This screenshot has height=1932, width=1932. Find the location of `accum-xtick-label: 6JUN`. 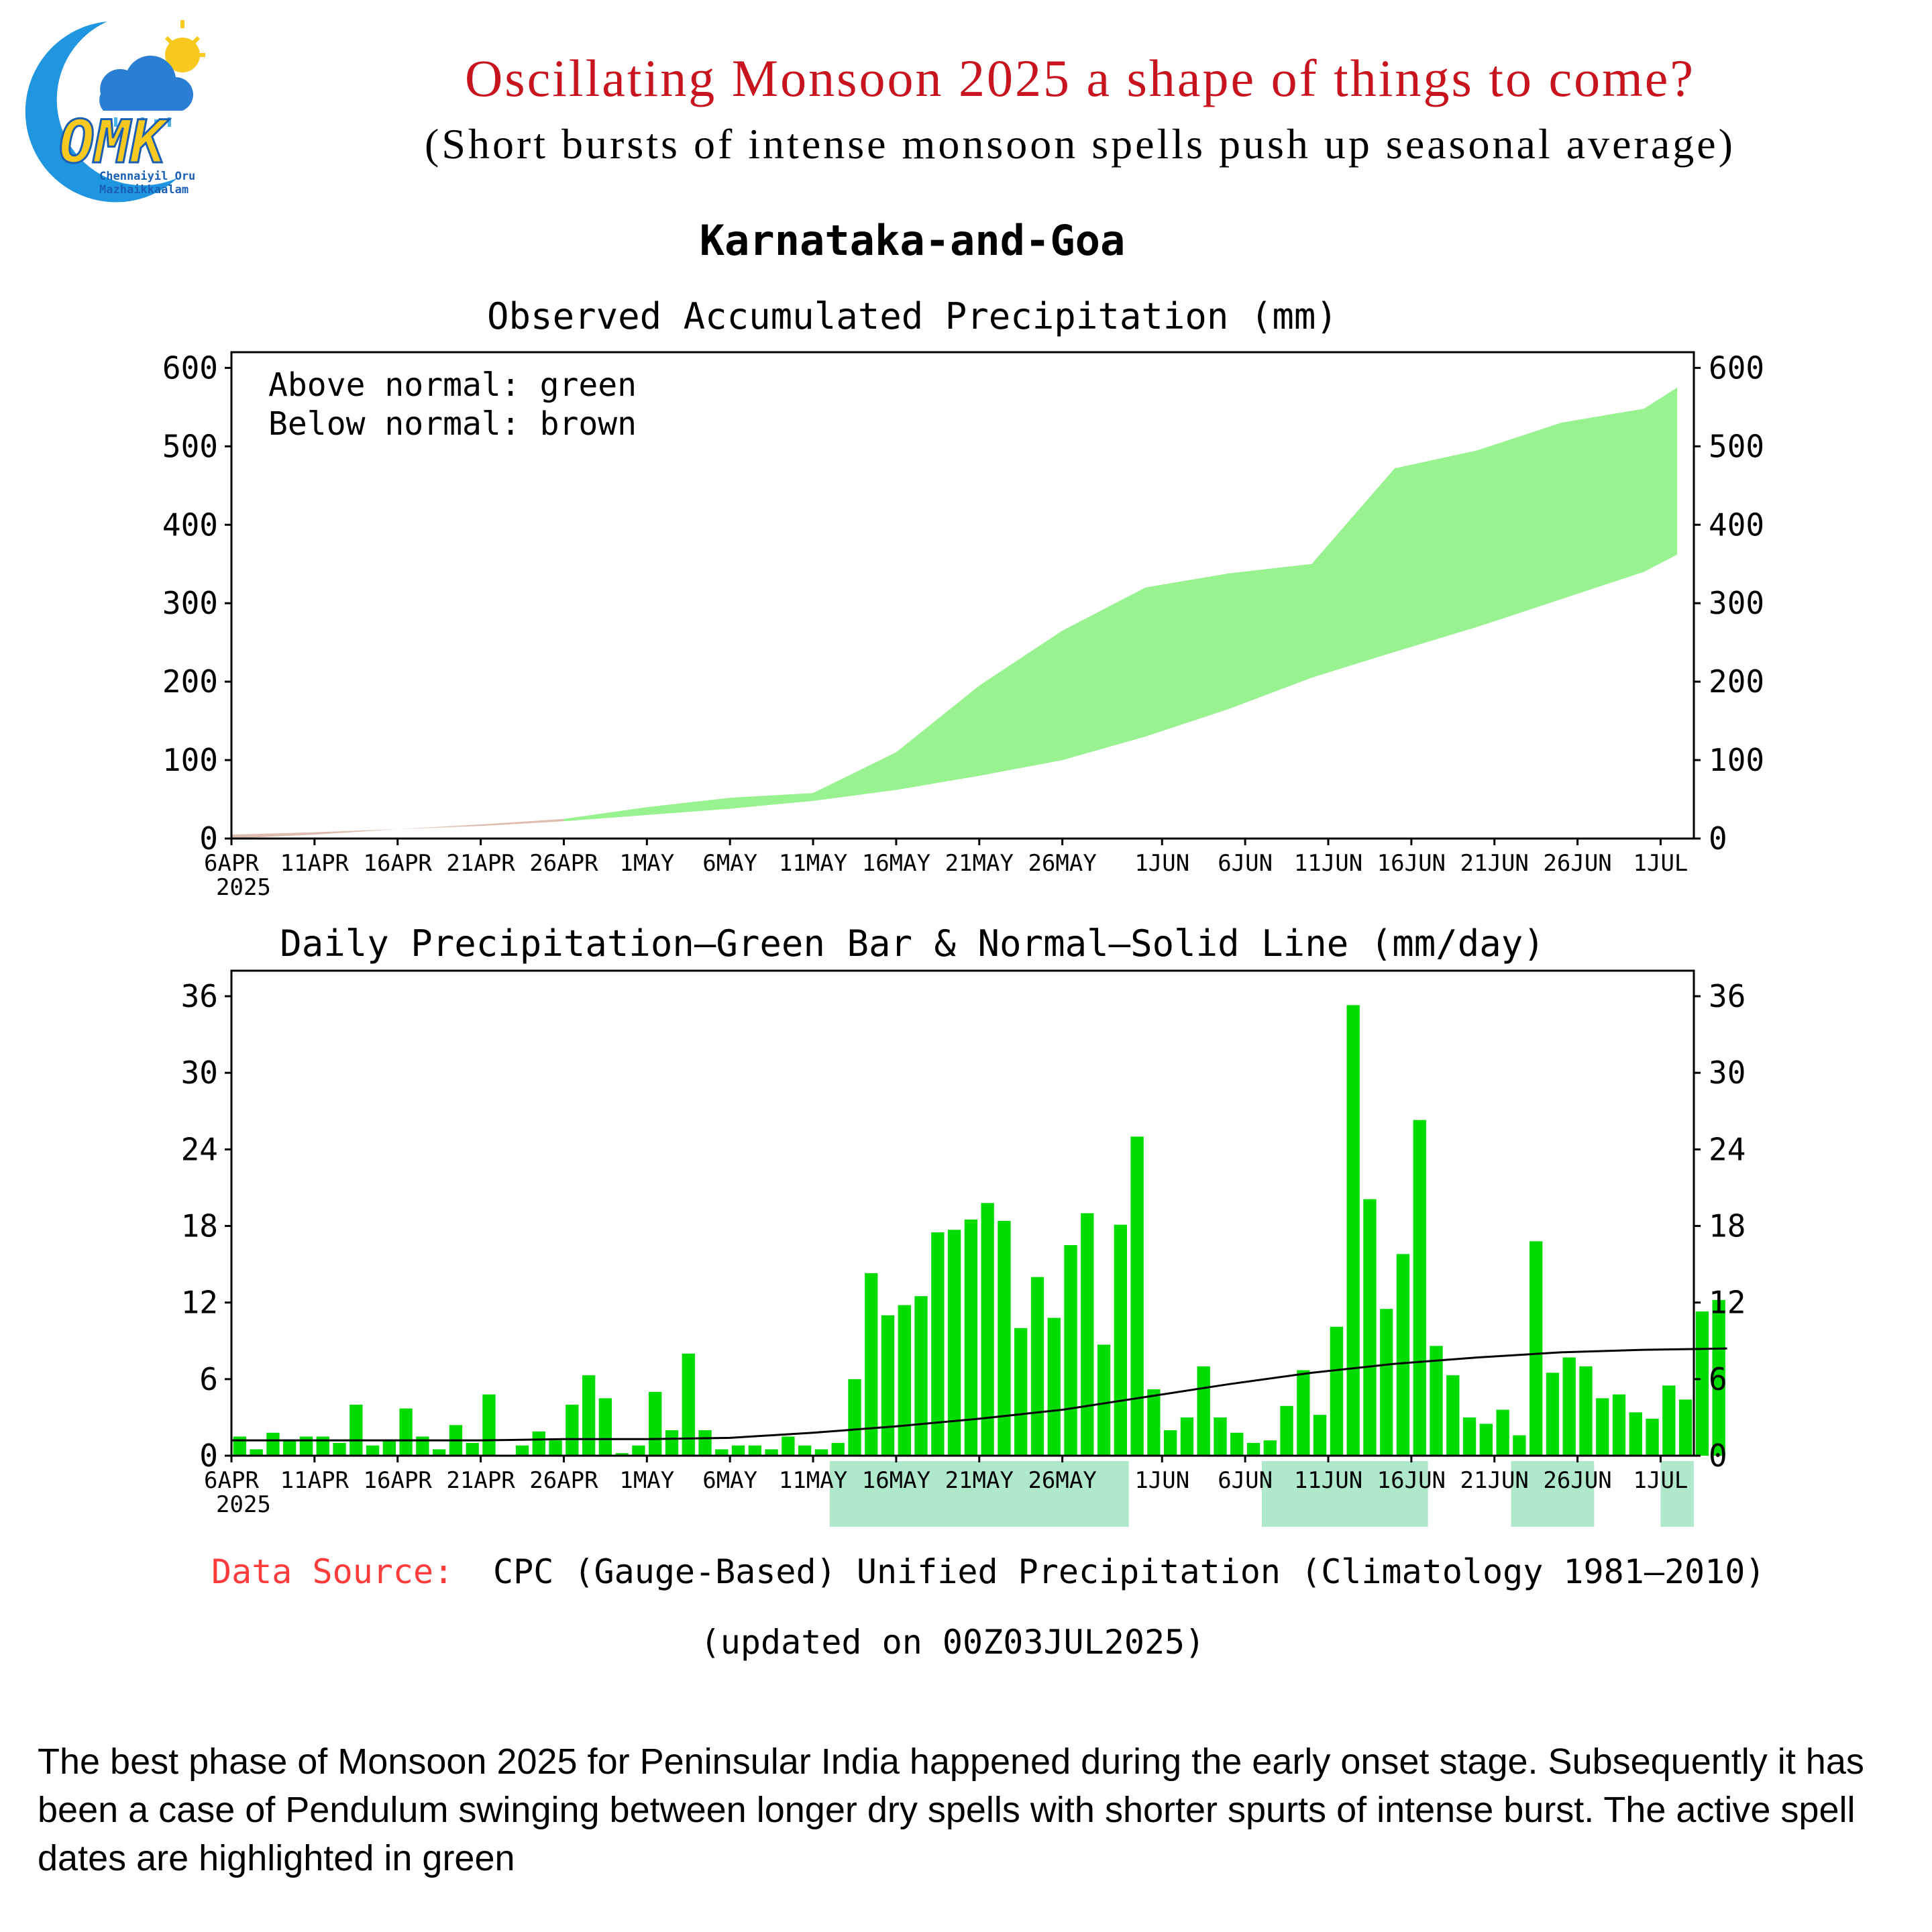

accum-xtick-label: 6JUN is located at coordinates (1245, 863).